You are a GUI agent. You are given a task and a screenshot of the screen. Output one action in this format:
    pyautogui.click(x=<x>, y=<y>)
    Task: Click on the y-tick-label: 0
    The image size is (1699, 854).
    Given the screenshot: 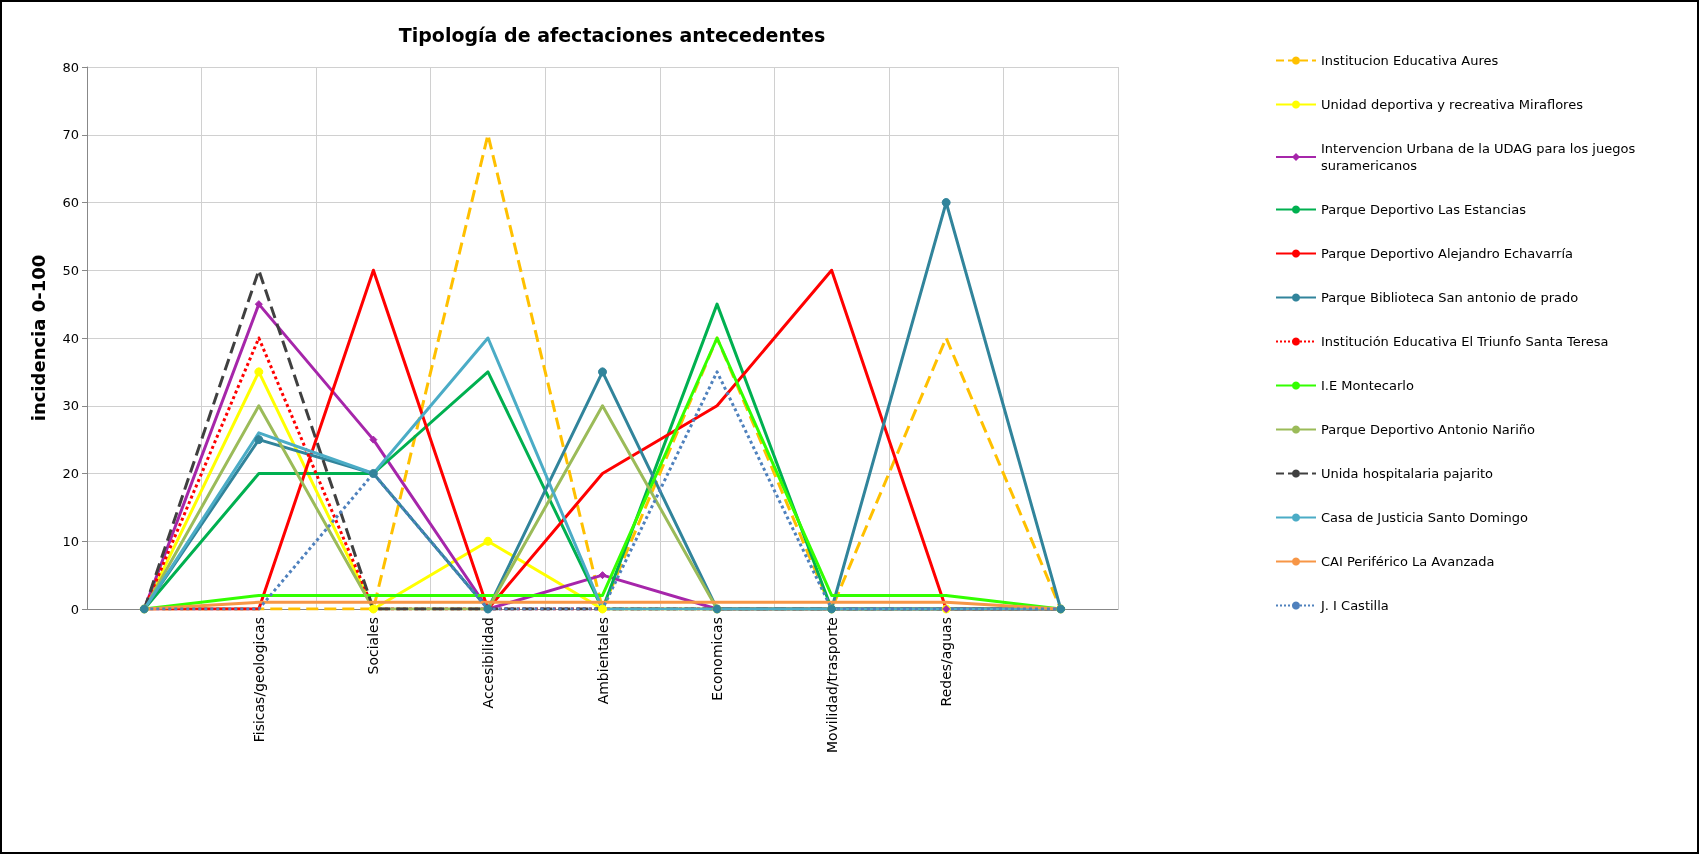 What is the action you would take?
    pyautogui.click(x=74, y=609)
    